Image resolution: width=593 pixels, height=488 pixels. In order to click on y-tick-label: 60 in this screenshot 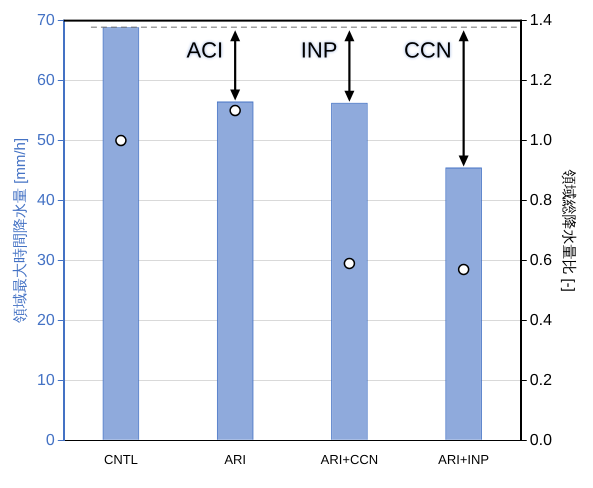, I will do `click(46, 80)`.